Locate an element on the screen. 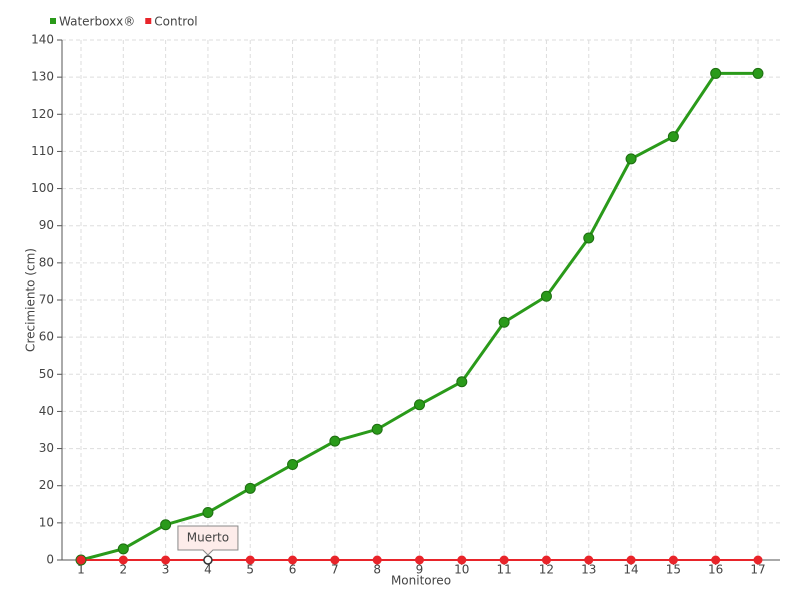  x-tick-label: 11 is located at coordinates (503, 570).